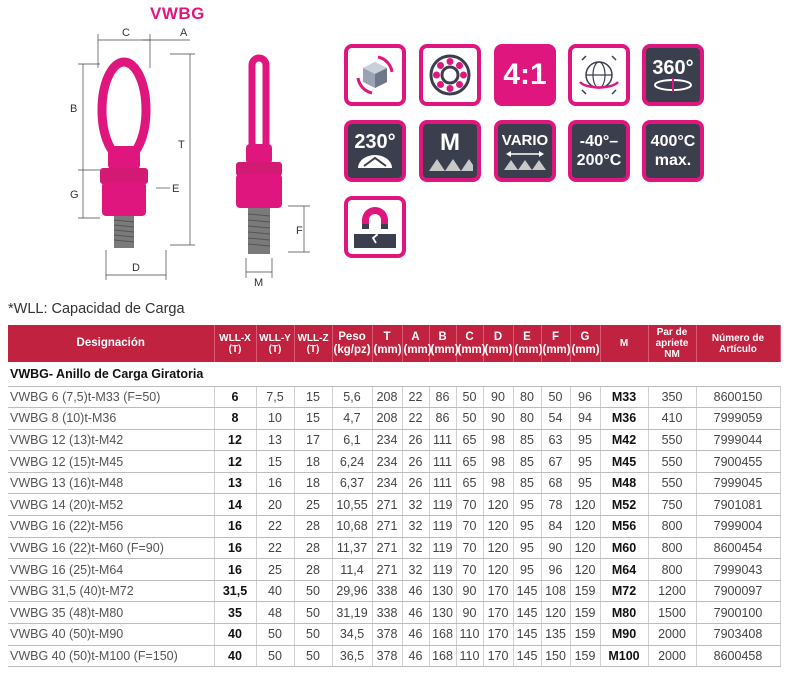  I want to click on cell-designation: VWBG 31,5 (40)t-M72, so click(111, 591).